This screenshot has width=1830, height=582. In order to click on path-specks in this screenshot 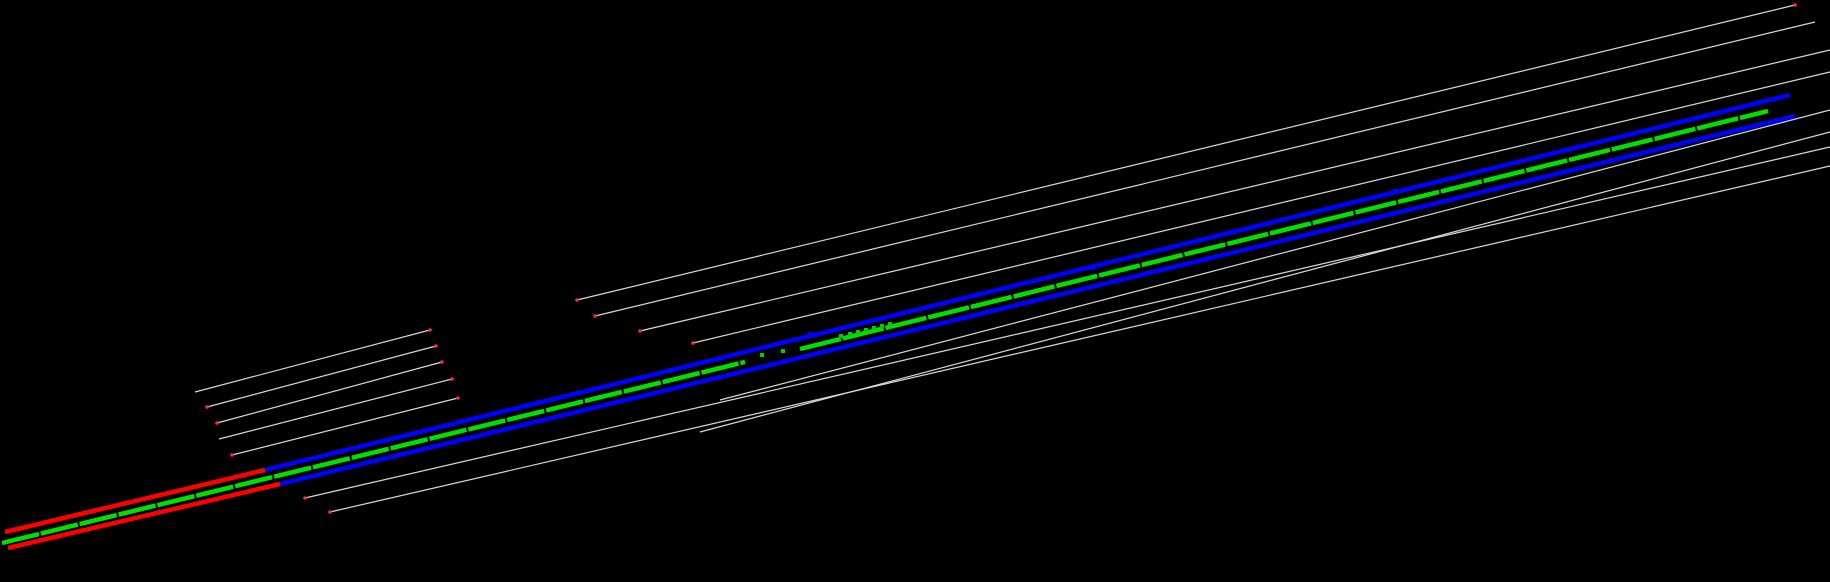, I will do `click(1103, 262)`.